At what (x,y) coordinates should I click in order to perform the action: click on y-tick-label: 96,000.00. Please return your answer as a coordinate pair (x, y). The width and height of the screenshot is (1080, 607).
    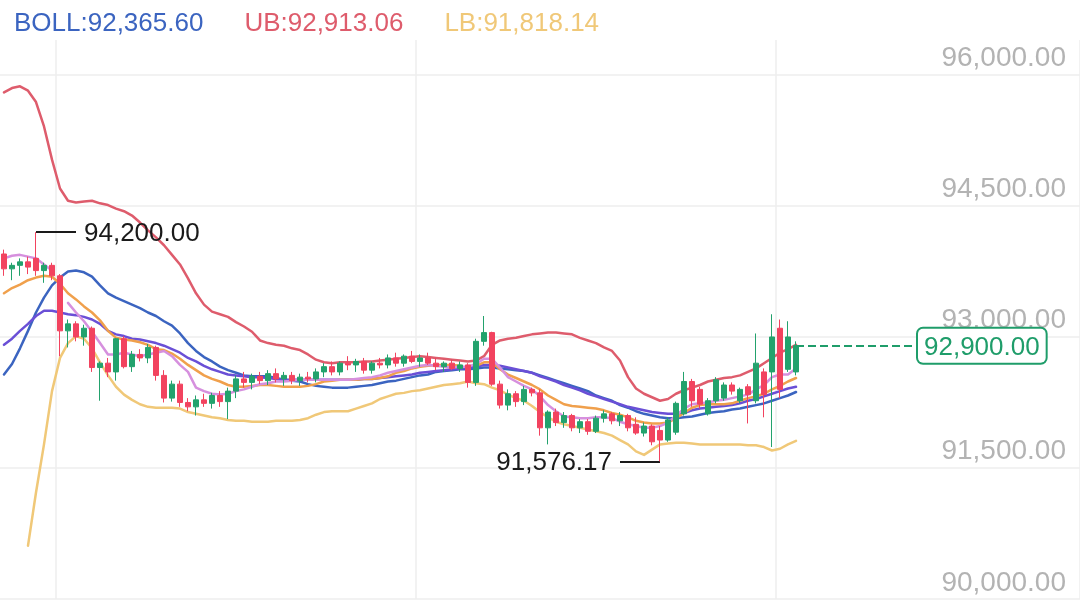
    Looking at the image, I should click on (1003, 57).